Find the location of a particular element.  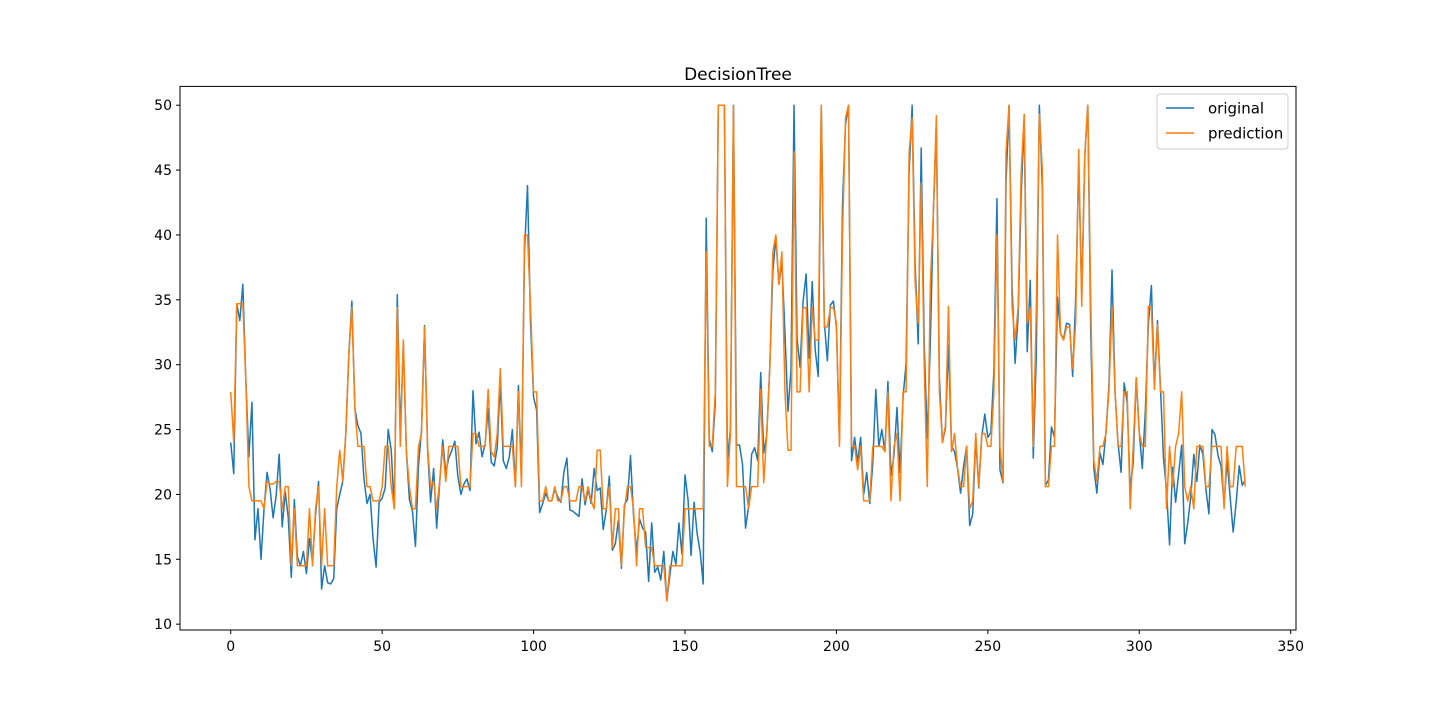

y-tick-label: 25 is located at coordinates (163, 431).